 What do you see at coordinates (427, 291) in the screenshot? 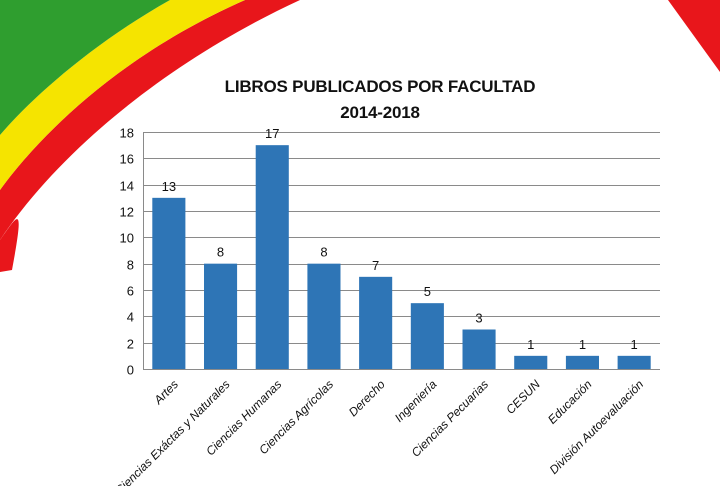
I see `data-label: 5` at bounding box center [427, 291].